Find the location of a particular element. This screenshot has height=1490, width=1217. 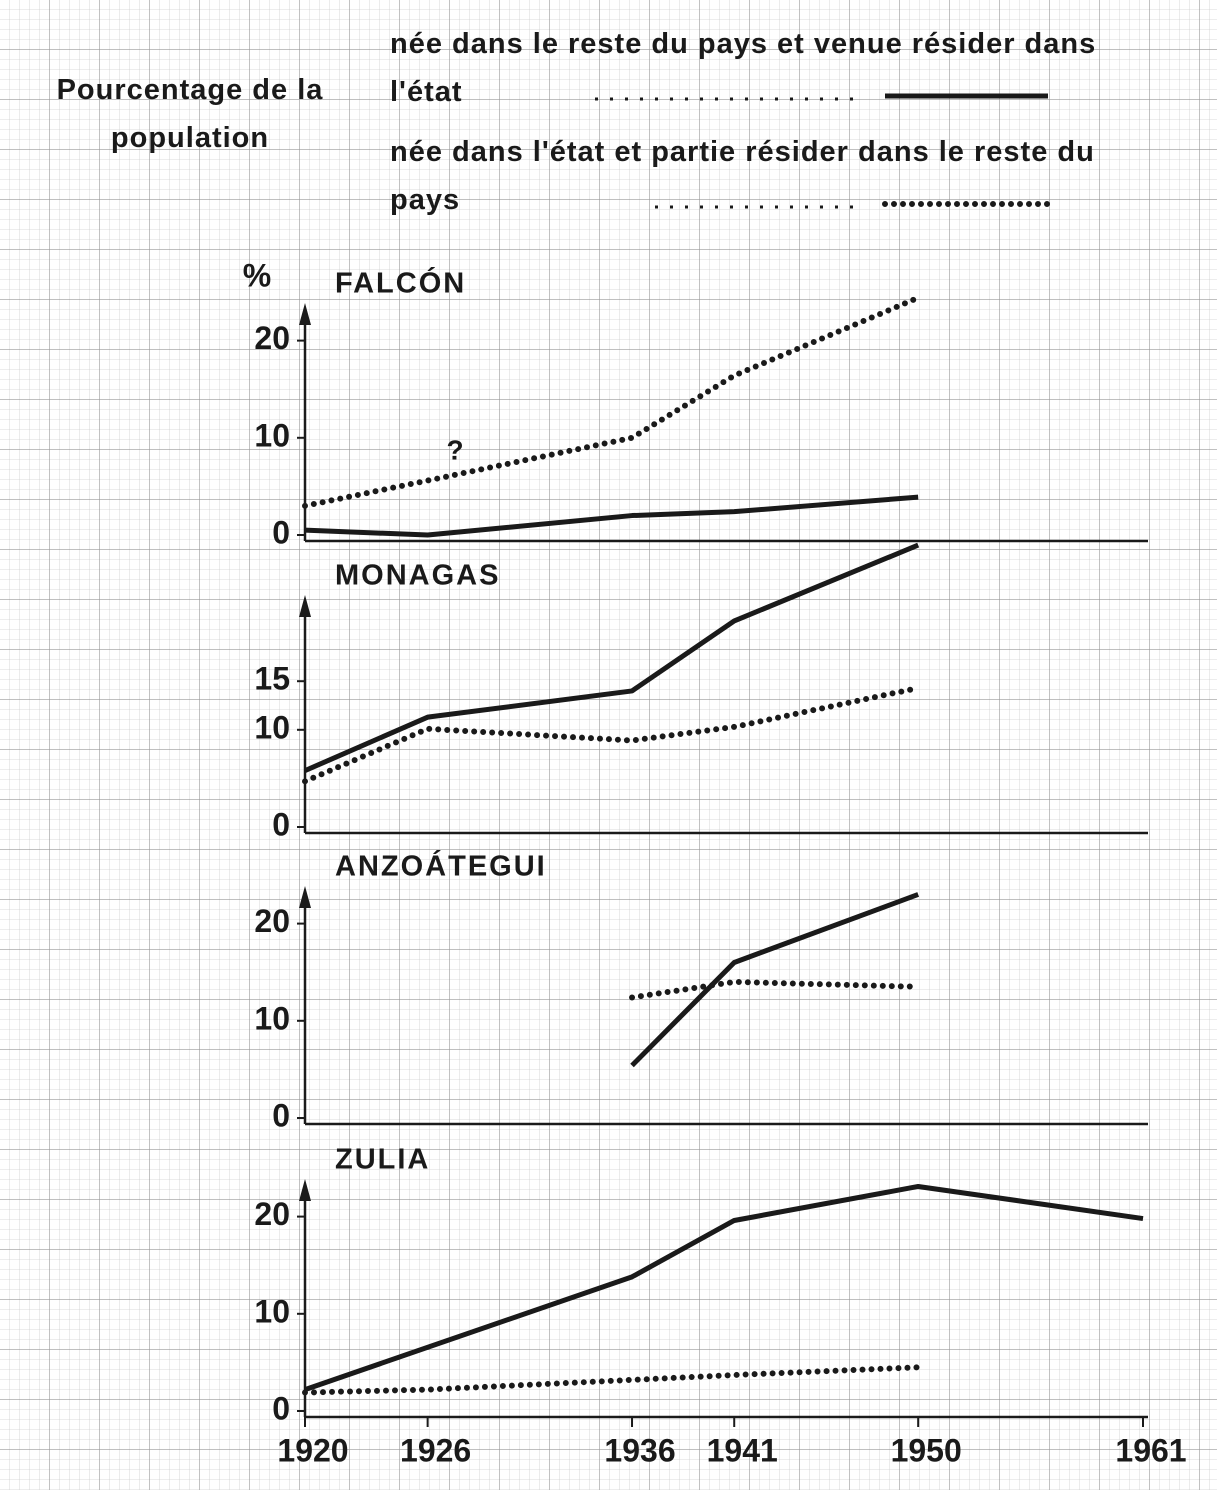

chart-title: ZULIA is located at coordinates (382, 1160).